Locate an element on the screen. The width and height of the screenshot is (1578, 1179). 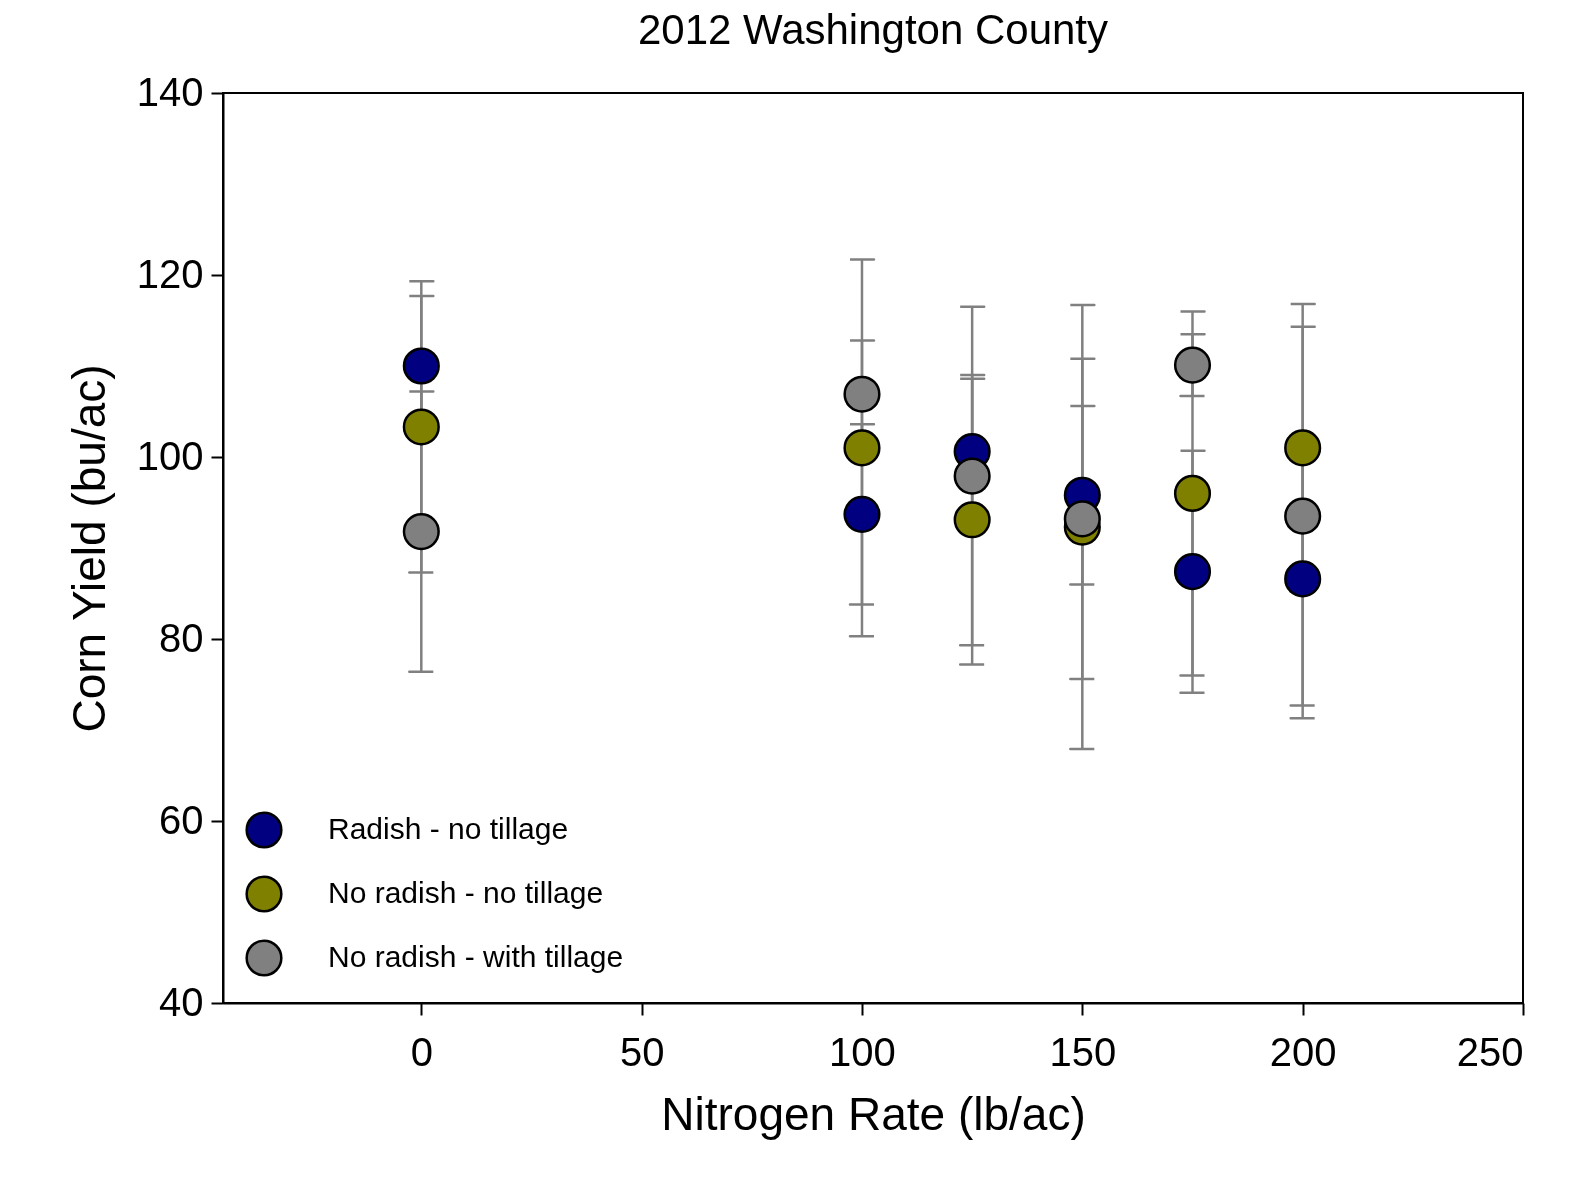
x-tick-label: 200 is located at coordinates (1303, 1051).